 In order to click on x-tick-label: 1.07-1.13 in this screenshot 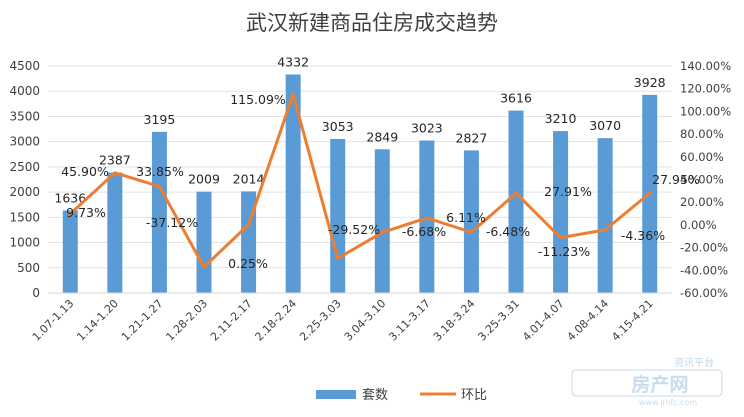, I will do `click(53, 320)`.